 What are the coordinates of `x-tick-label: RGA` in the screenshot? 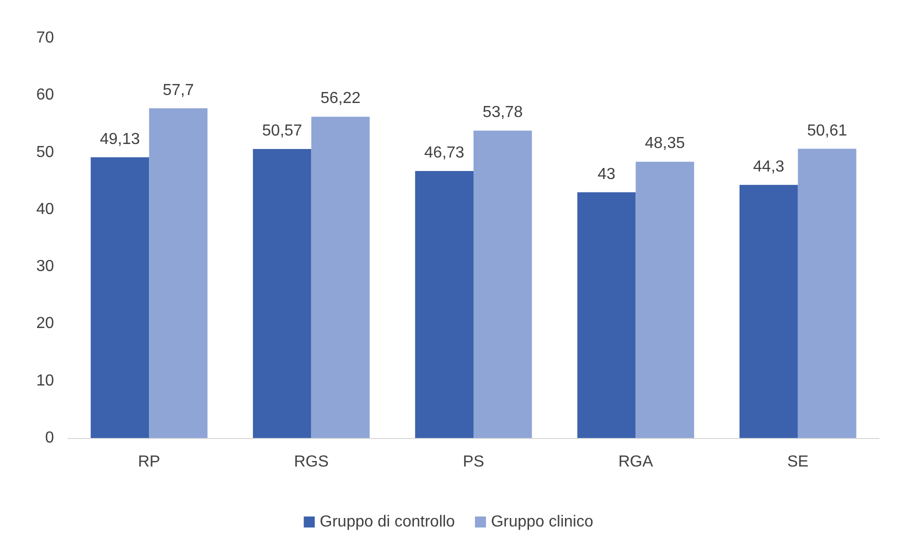 It's located at (636, 462).